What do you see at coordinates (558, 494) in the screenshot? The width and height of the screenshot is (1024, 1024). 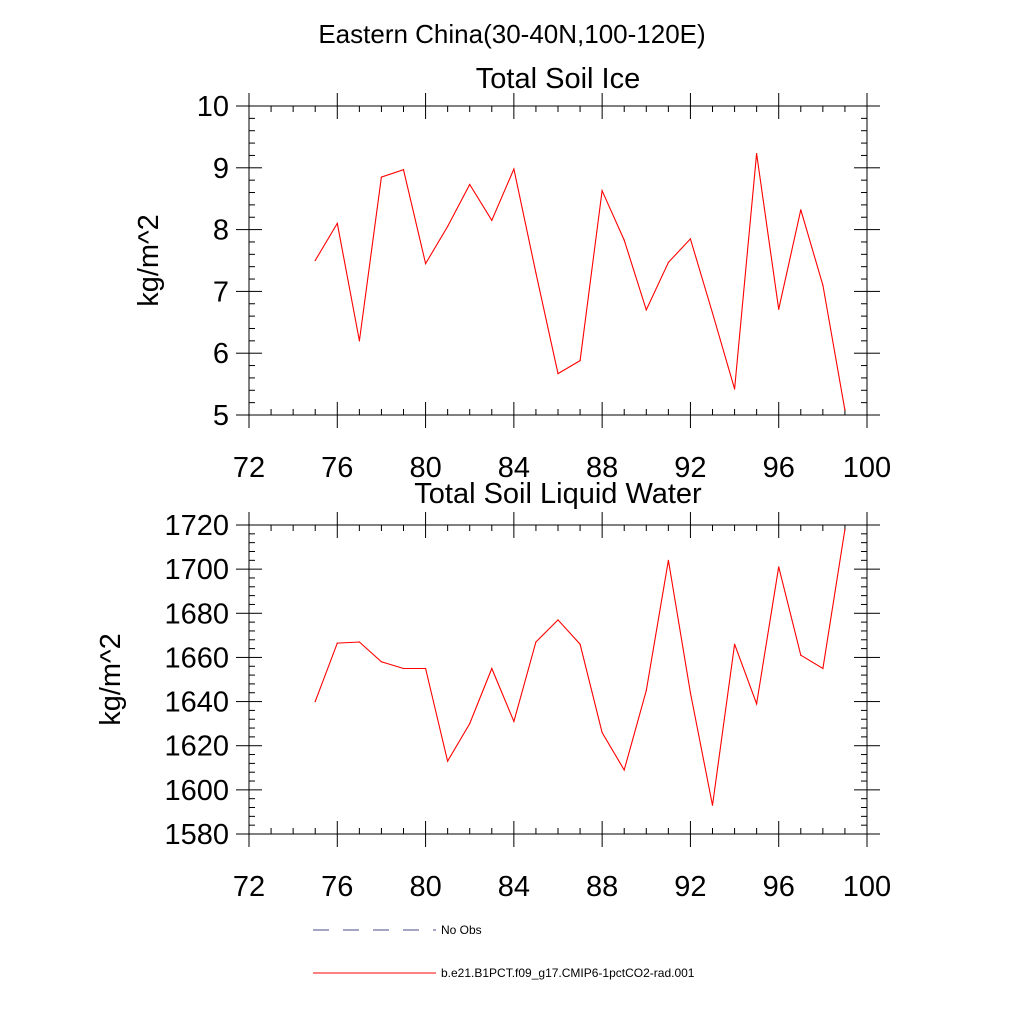 I see `panel-title: Total Soil Liquid Water` at bounding box center [558, 494].